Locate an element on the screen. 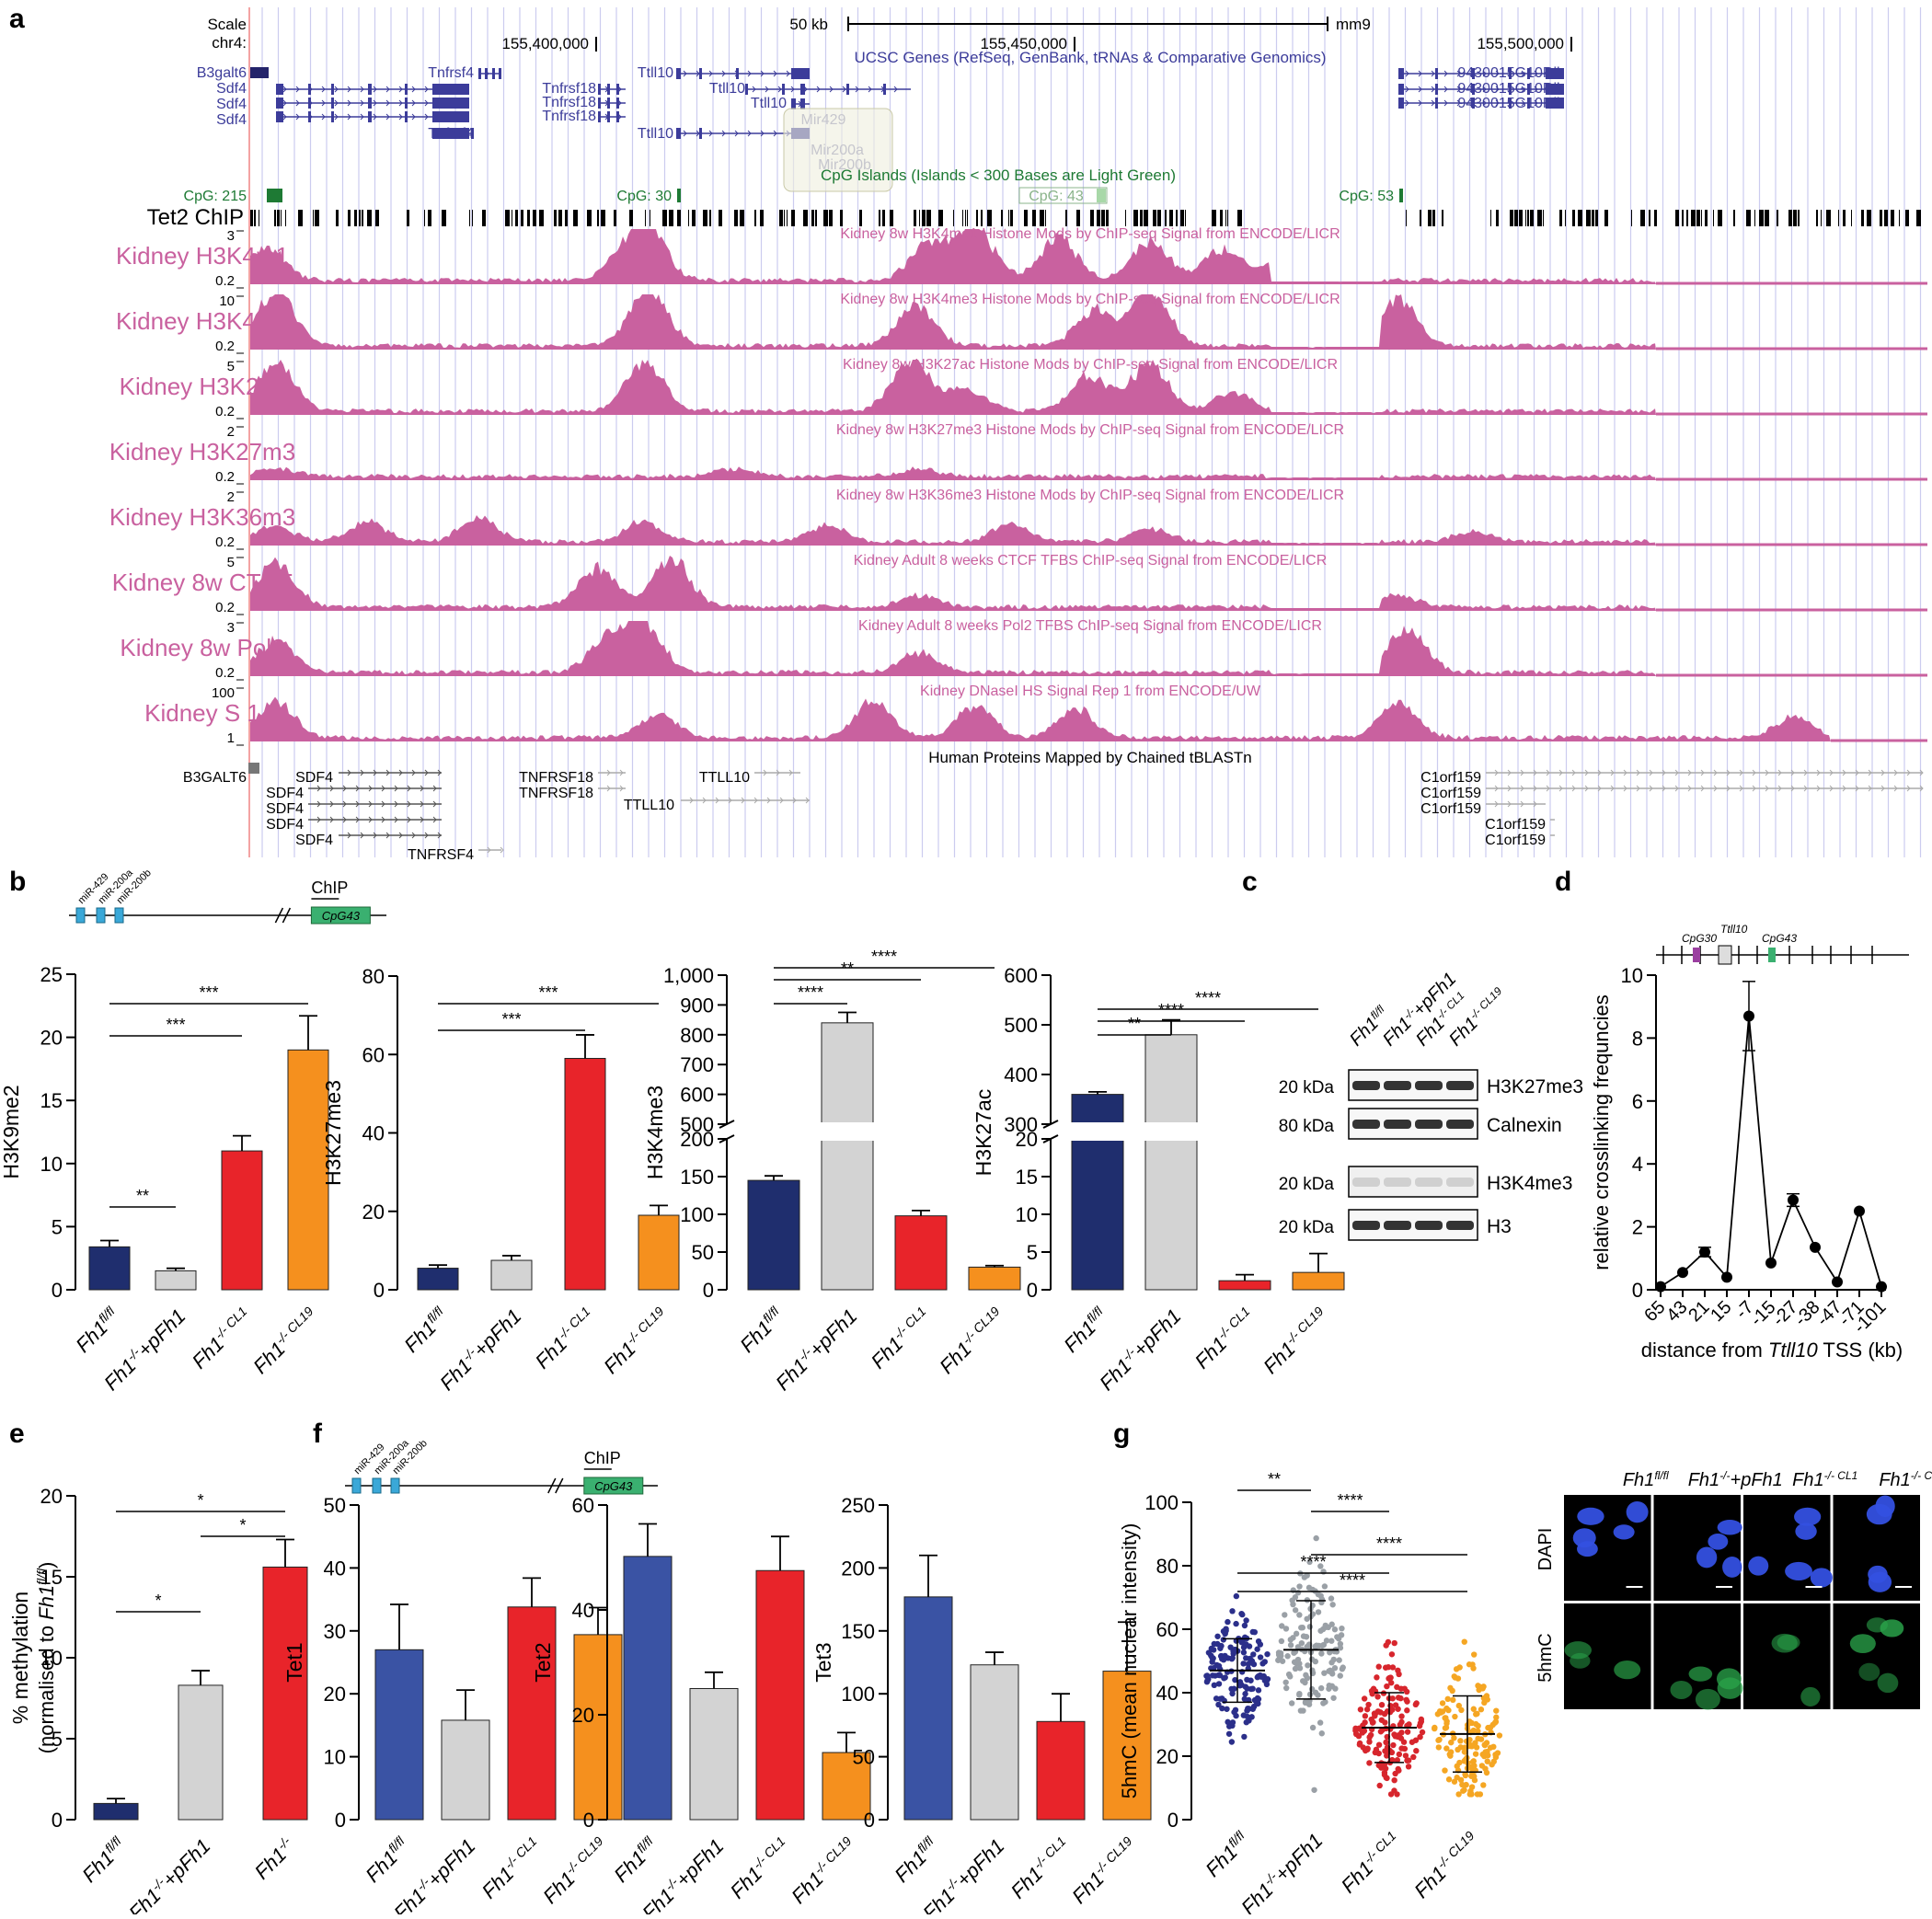  nucleus is located at coordinates (1624, 1532).